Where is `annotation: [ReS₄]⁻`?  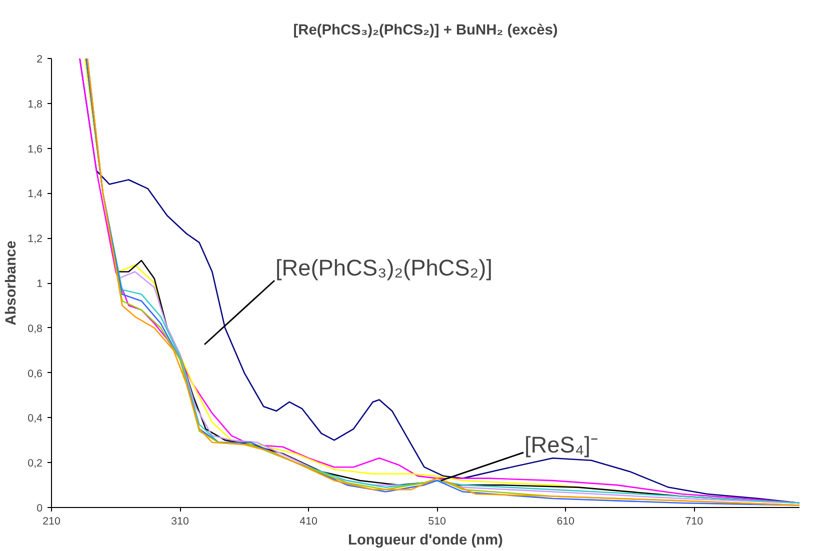
annotation: [ReS₄]⁻ is located at coordinates (561, 445).